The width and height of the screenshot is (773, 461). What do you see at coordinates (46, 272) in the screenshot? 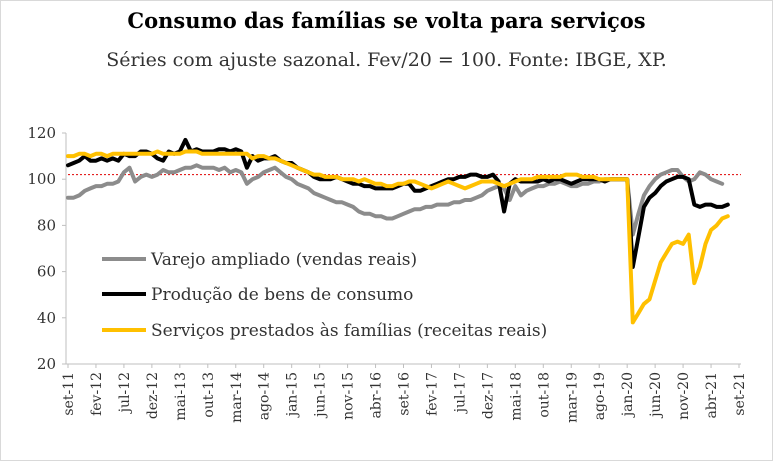
I see `y-tick-label: 60` at bounding box center [46, 272].